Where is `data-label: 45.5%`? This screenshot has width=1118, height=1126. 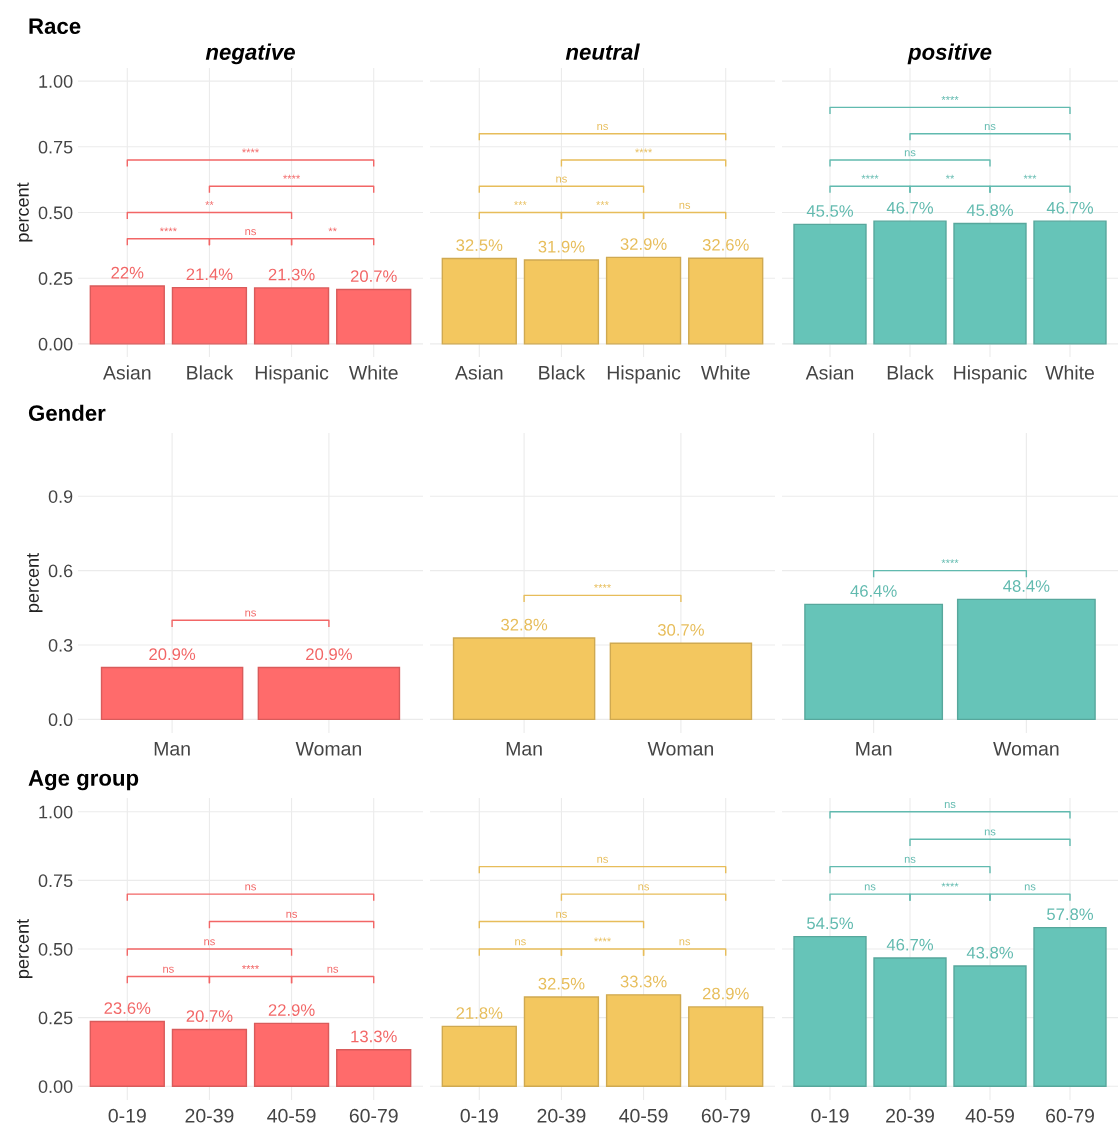
data-label: 45.5% is located at coordinates (830, 211).